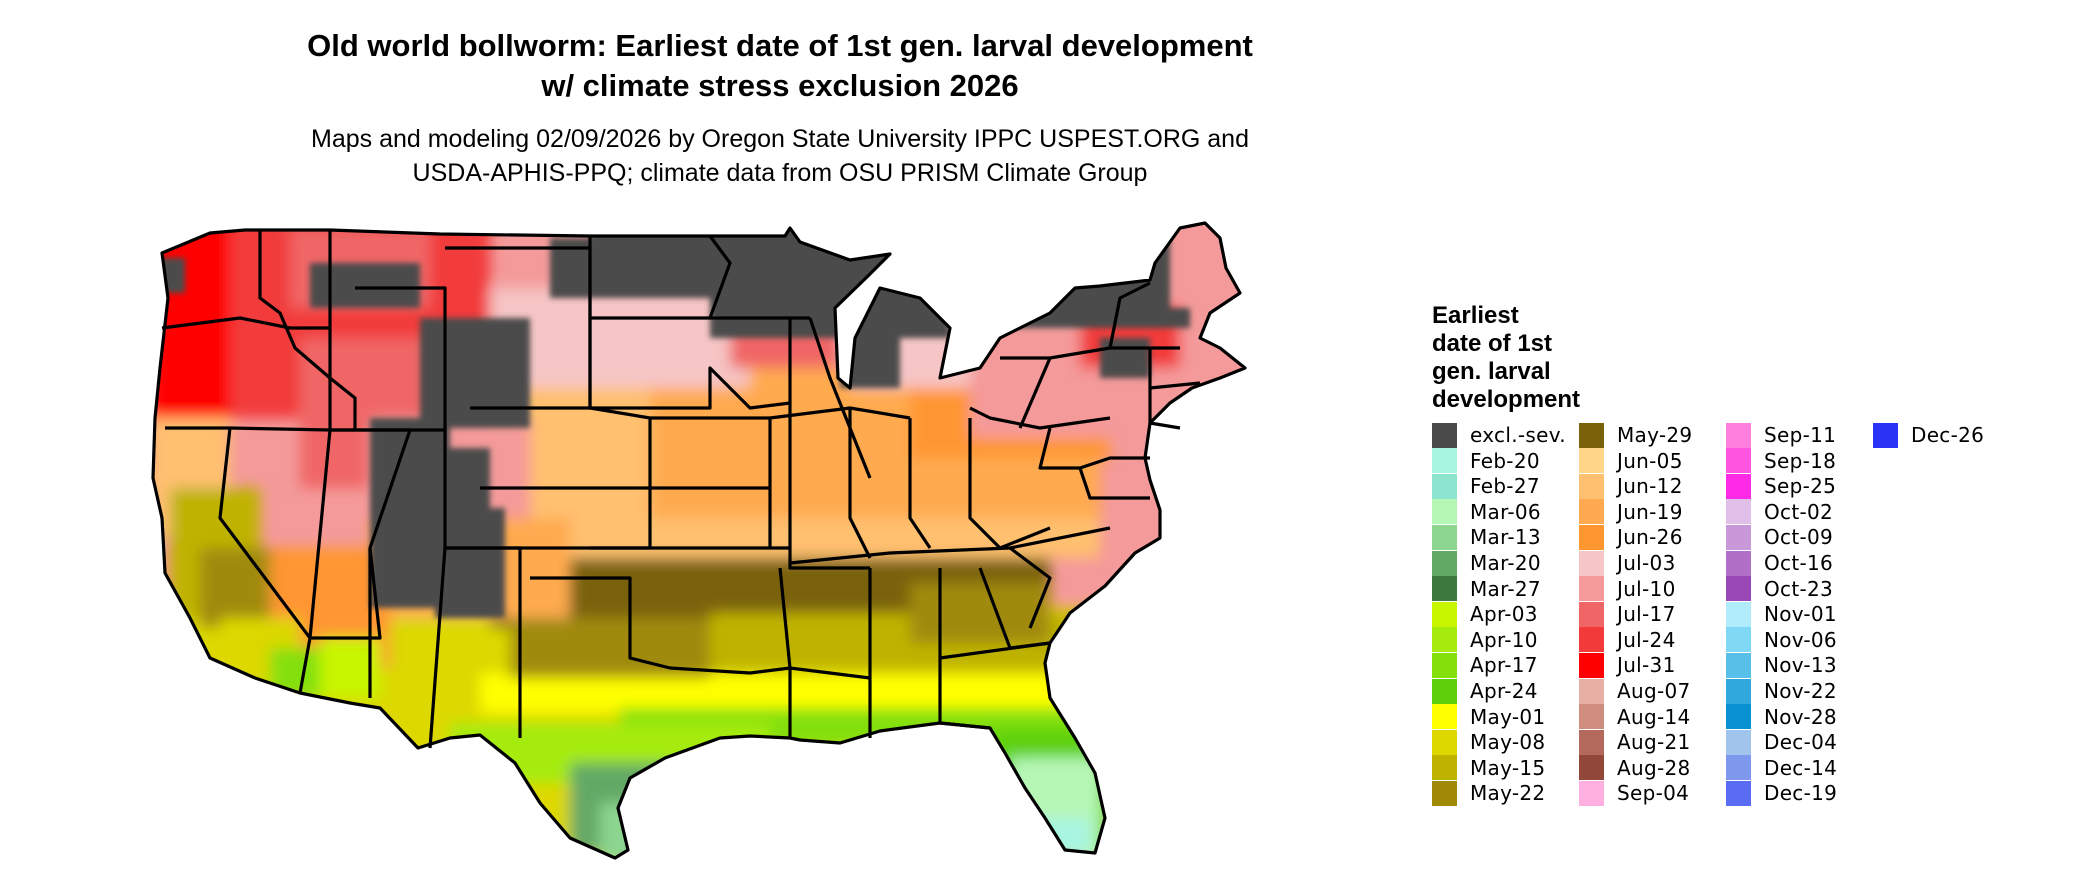 The height and width of the screenshot is (895, 2100). I want to click on legend-item: Jul-24, so click(1627, 640).